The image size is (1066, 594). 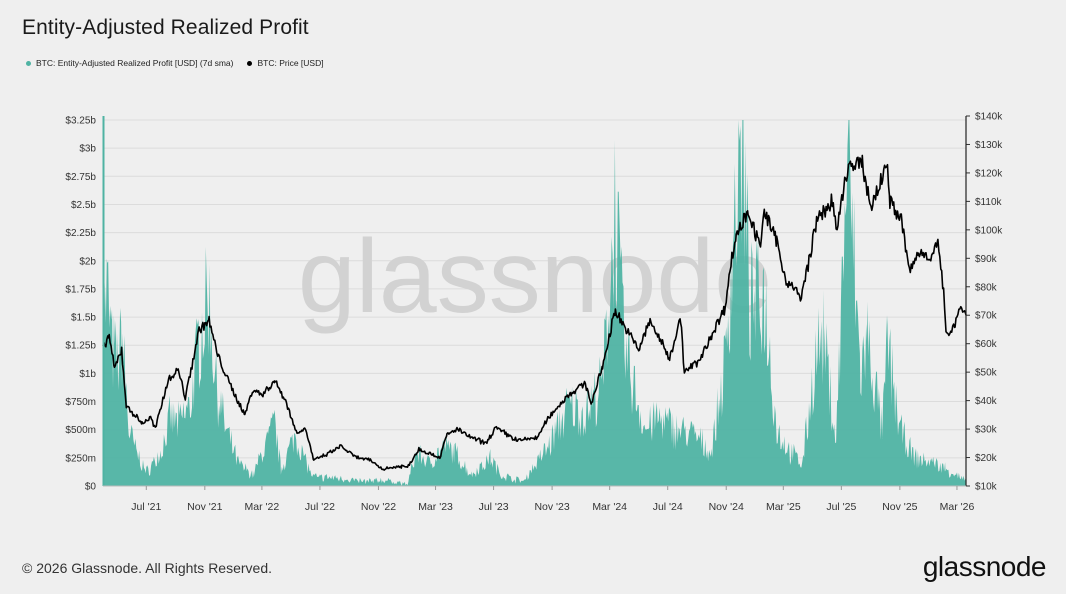 What do you see at coordinates (80, 177) in the screenshot?
I see `left-axis-tick-label: $2.75b` at bounding box center [80, 177].